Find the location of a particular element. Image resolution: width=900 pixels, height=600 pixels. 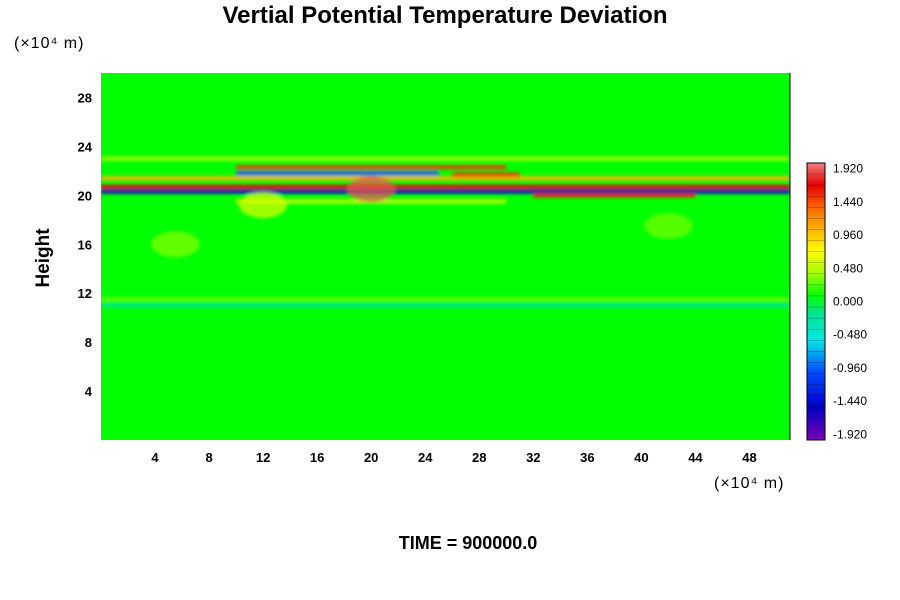

chart-title: Vertial Potential Temperature Deviation is located at coordinates (444, 15).